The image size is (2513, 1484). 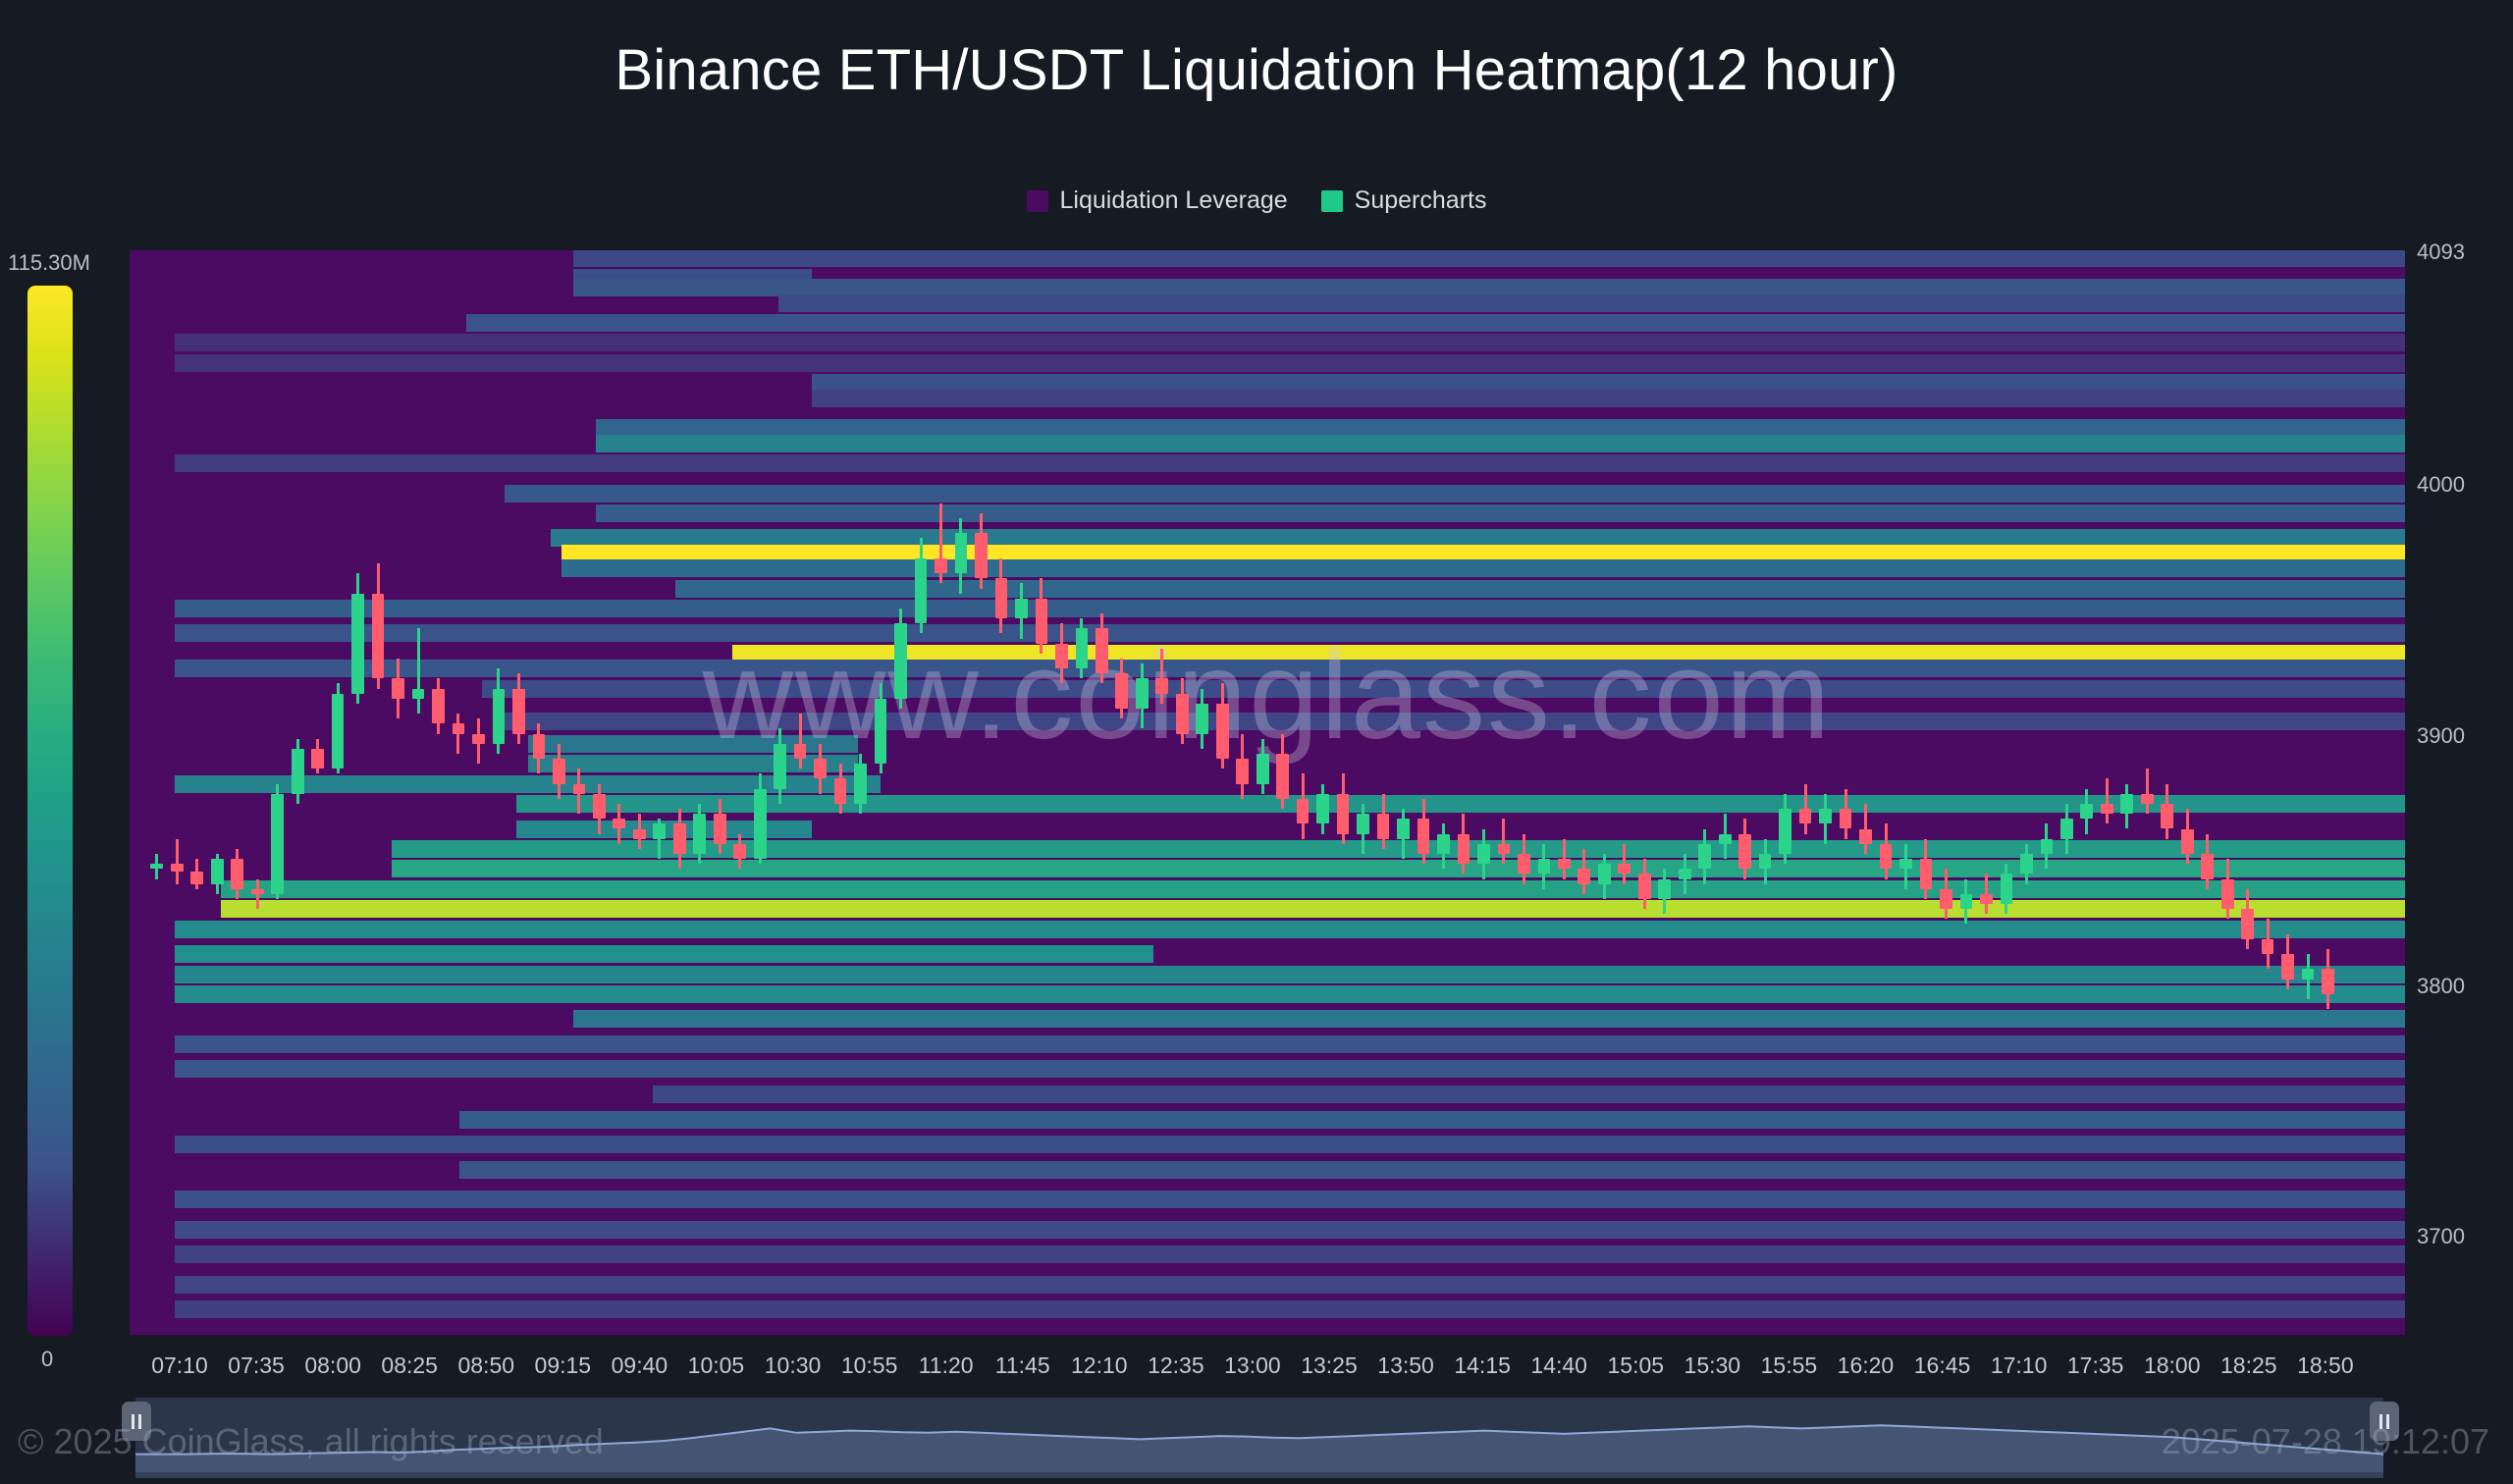 I want to click on x-axis-tick-label: 16:20, so click(x=1866, y=1365).